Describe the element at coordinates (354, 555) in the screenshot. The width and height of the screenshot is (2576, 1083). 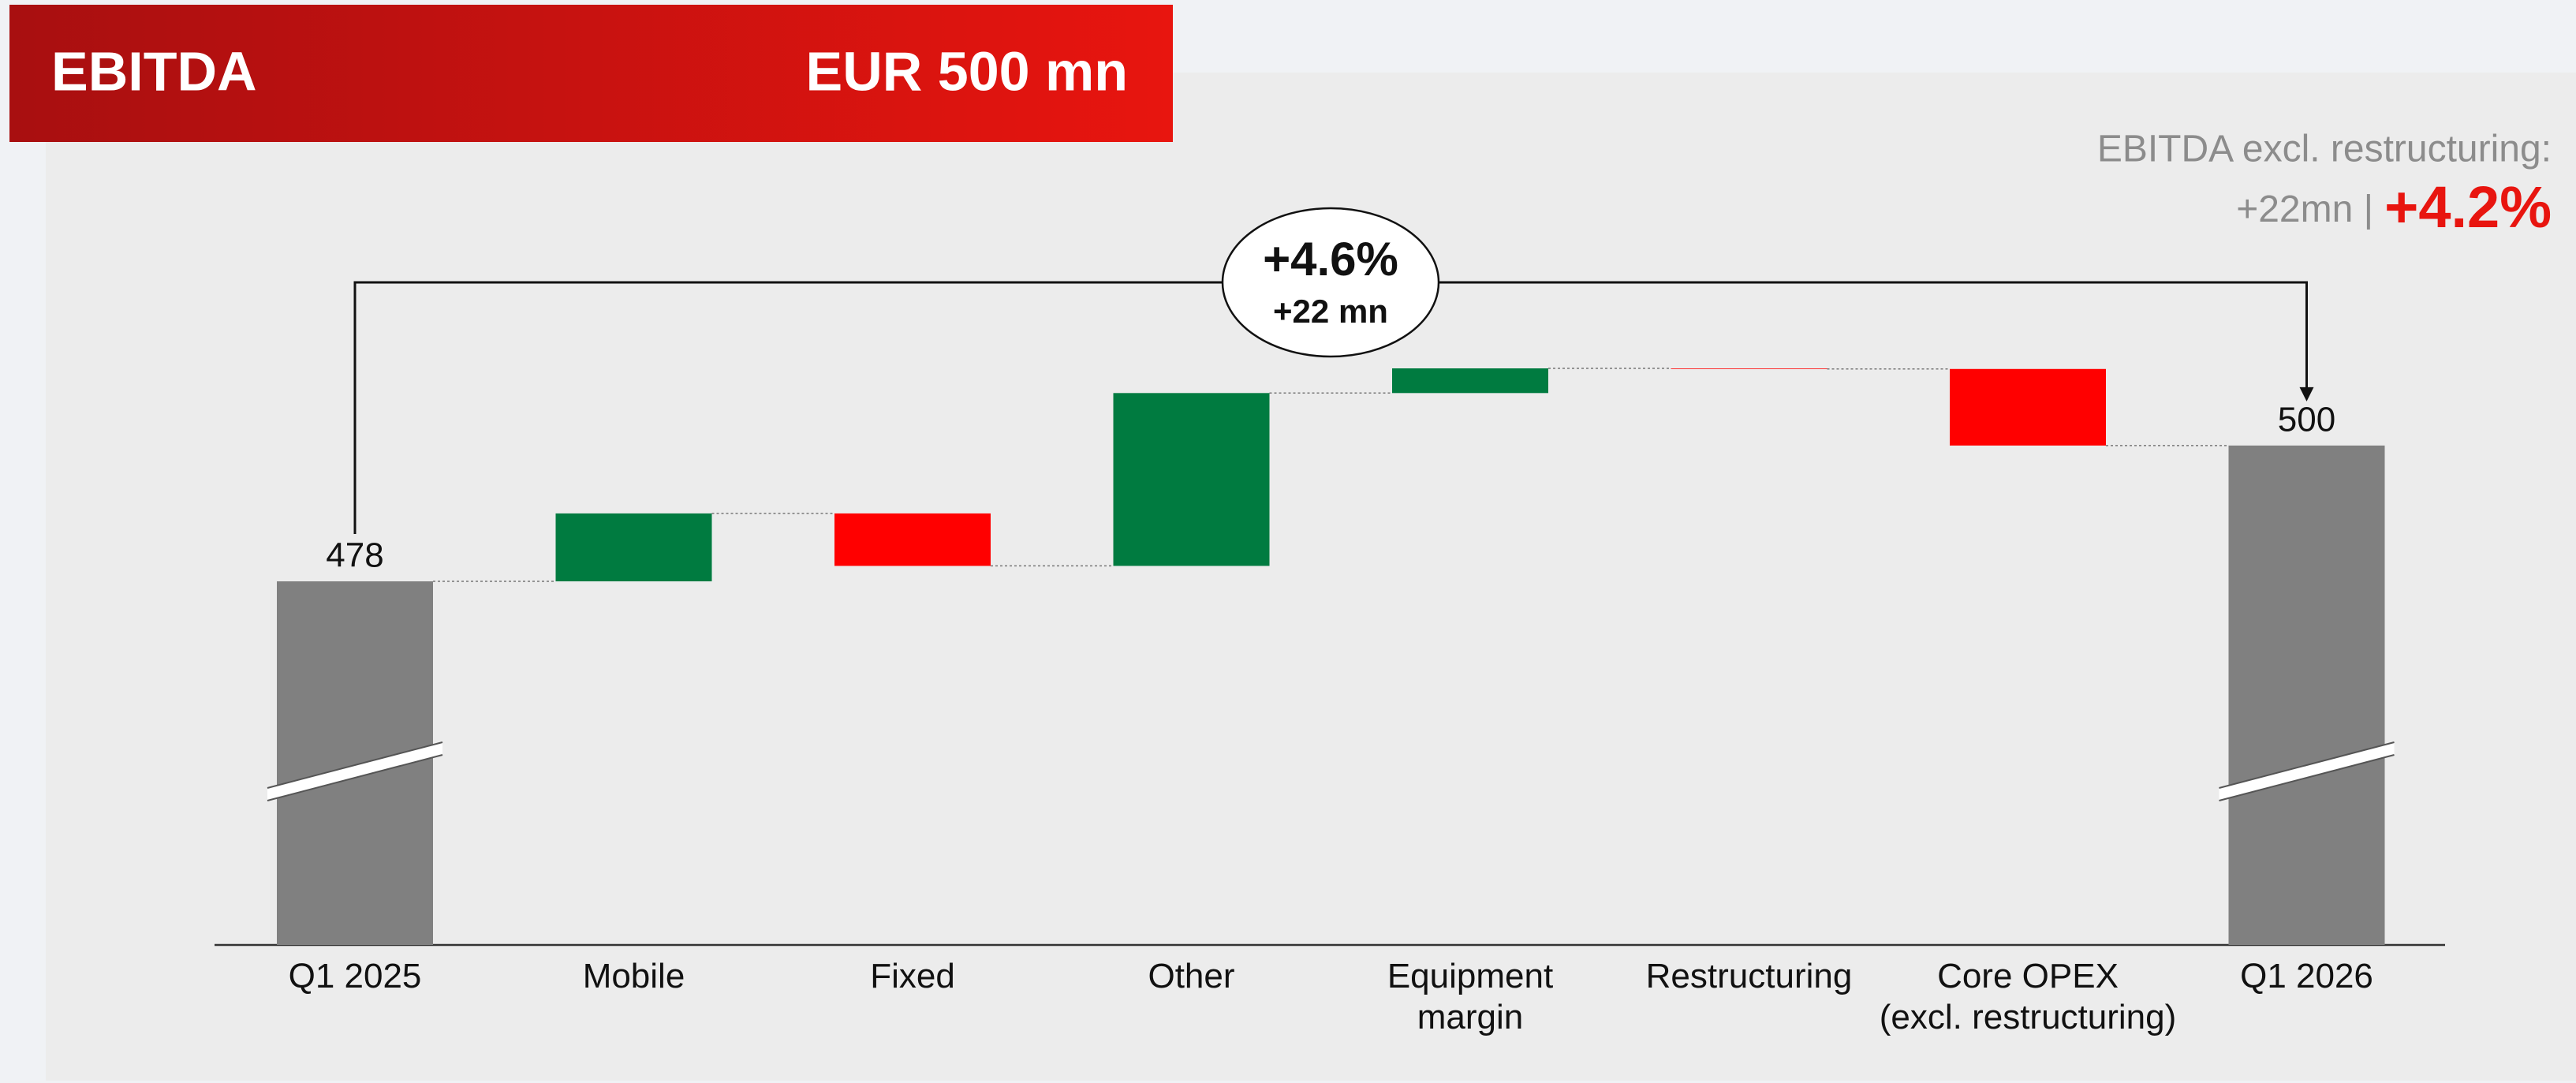
I see `value-label: 478` at that location.